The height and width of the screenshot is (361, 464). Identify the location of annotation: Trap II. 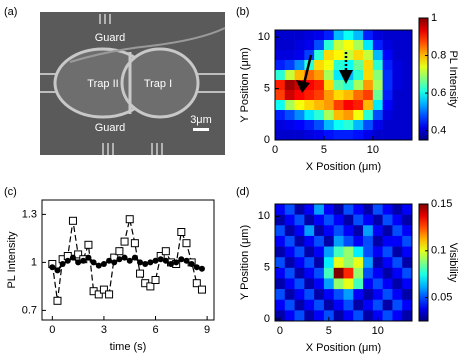
(102, 84).